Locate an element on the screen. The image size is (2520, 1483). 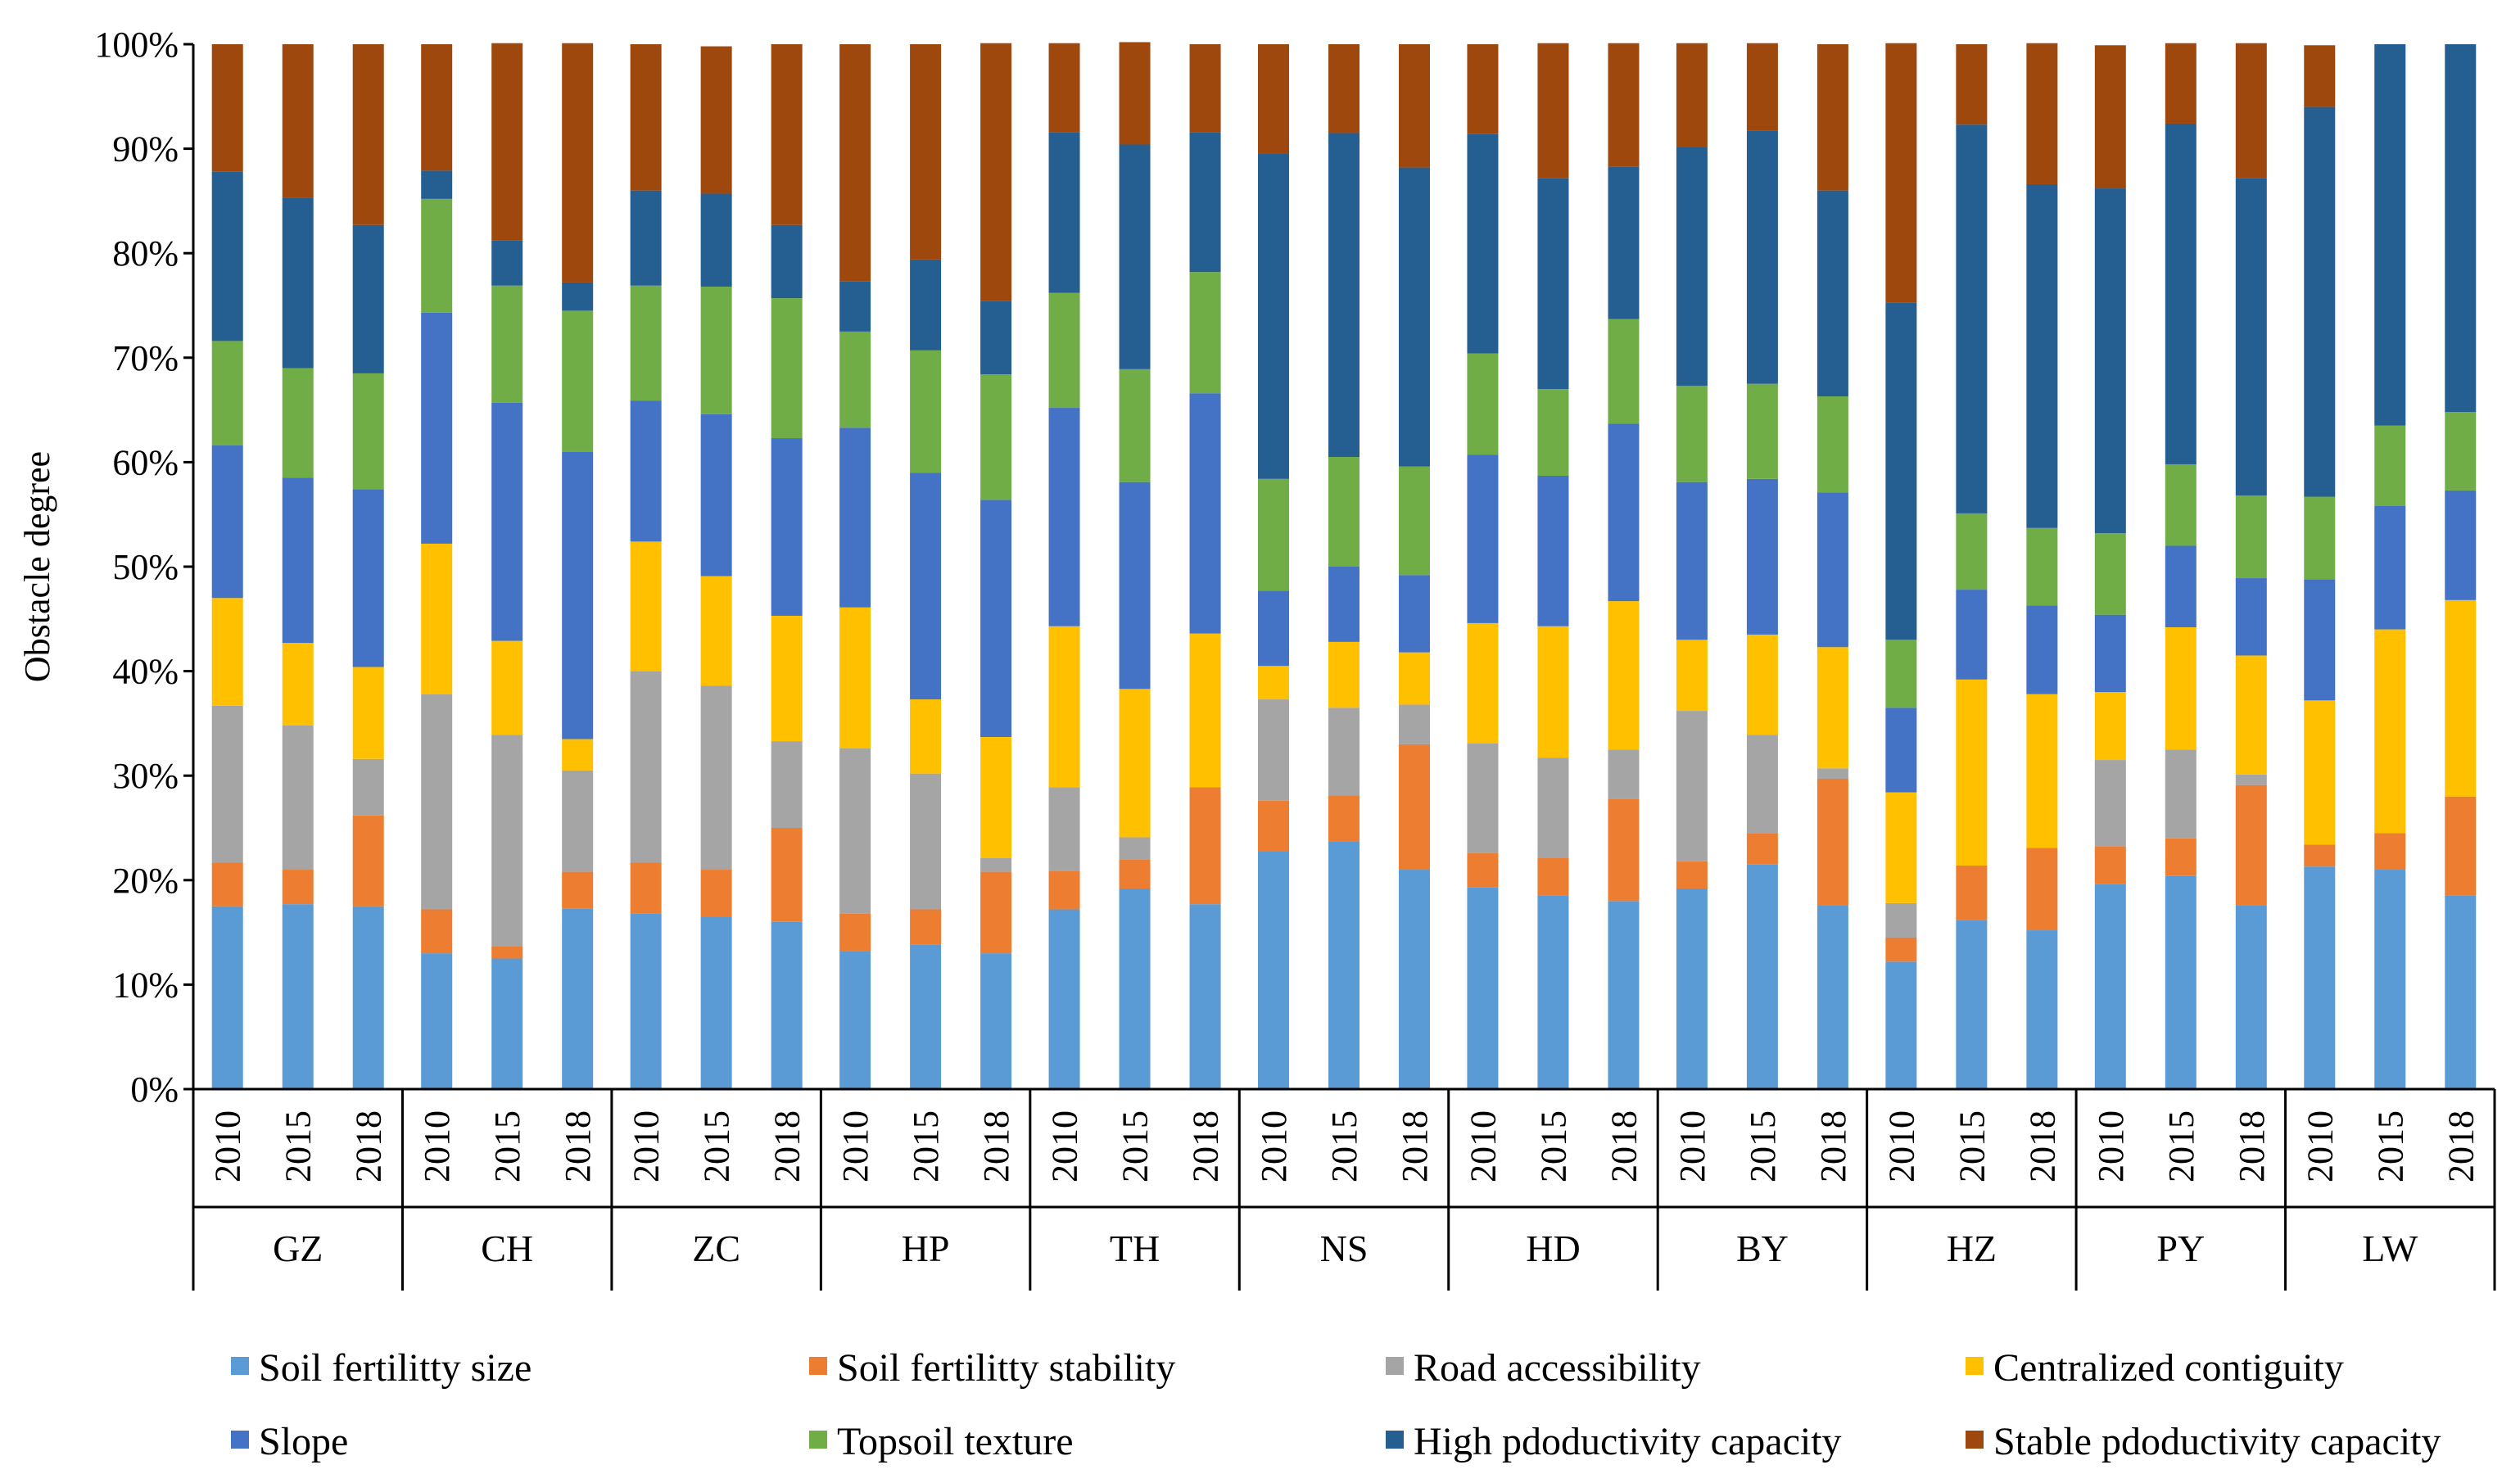
bar-segment-th-2018-s1 is located at coordinates (1205, 846).